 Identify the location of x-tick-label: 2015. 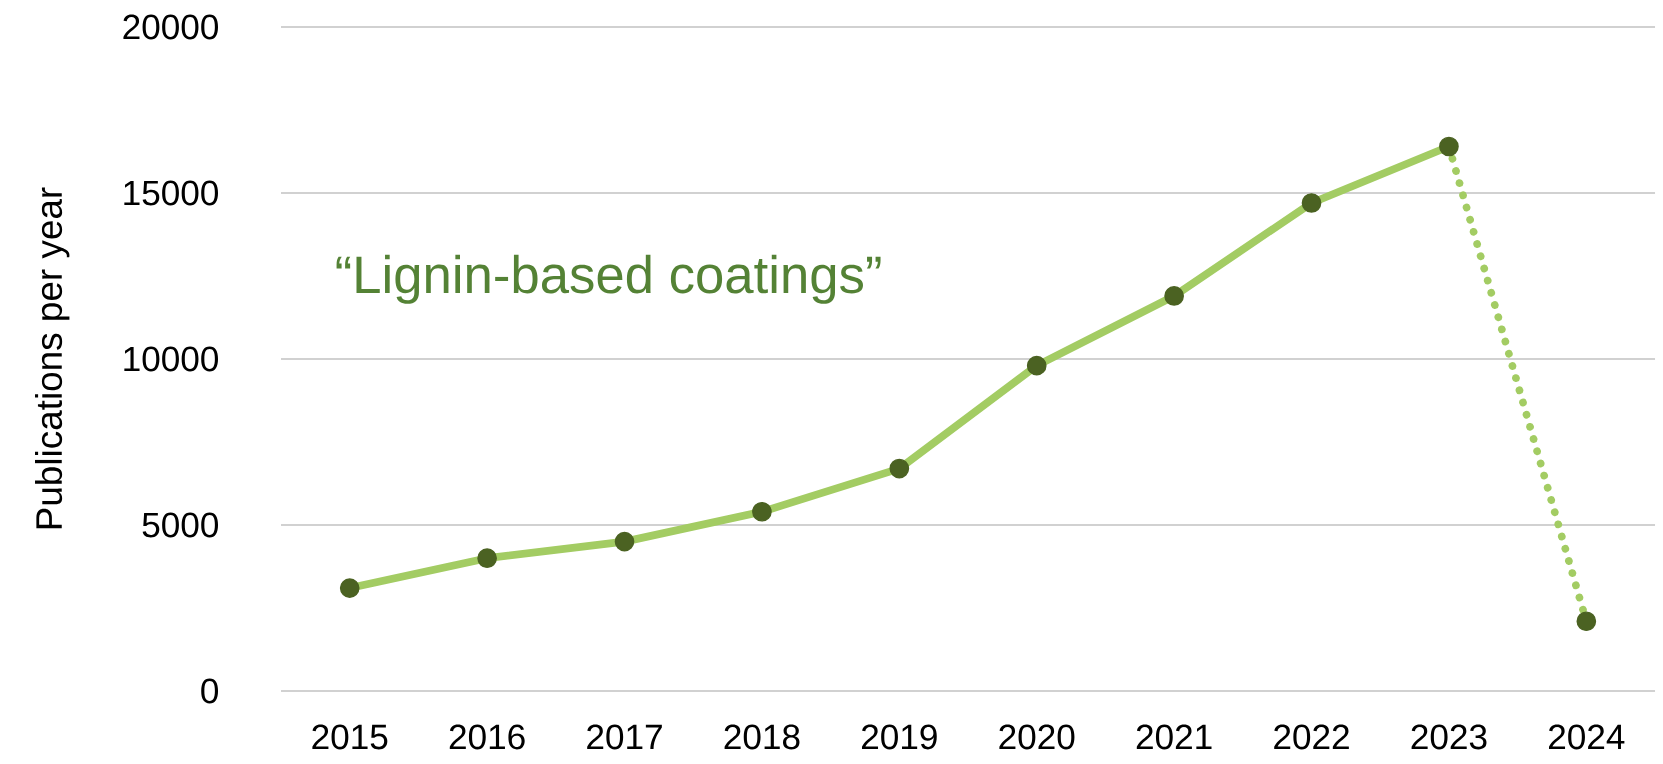
(350, 737).